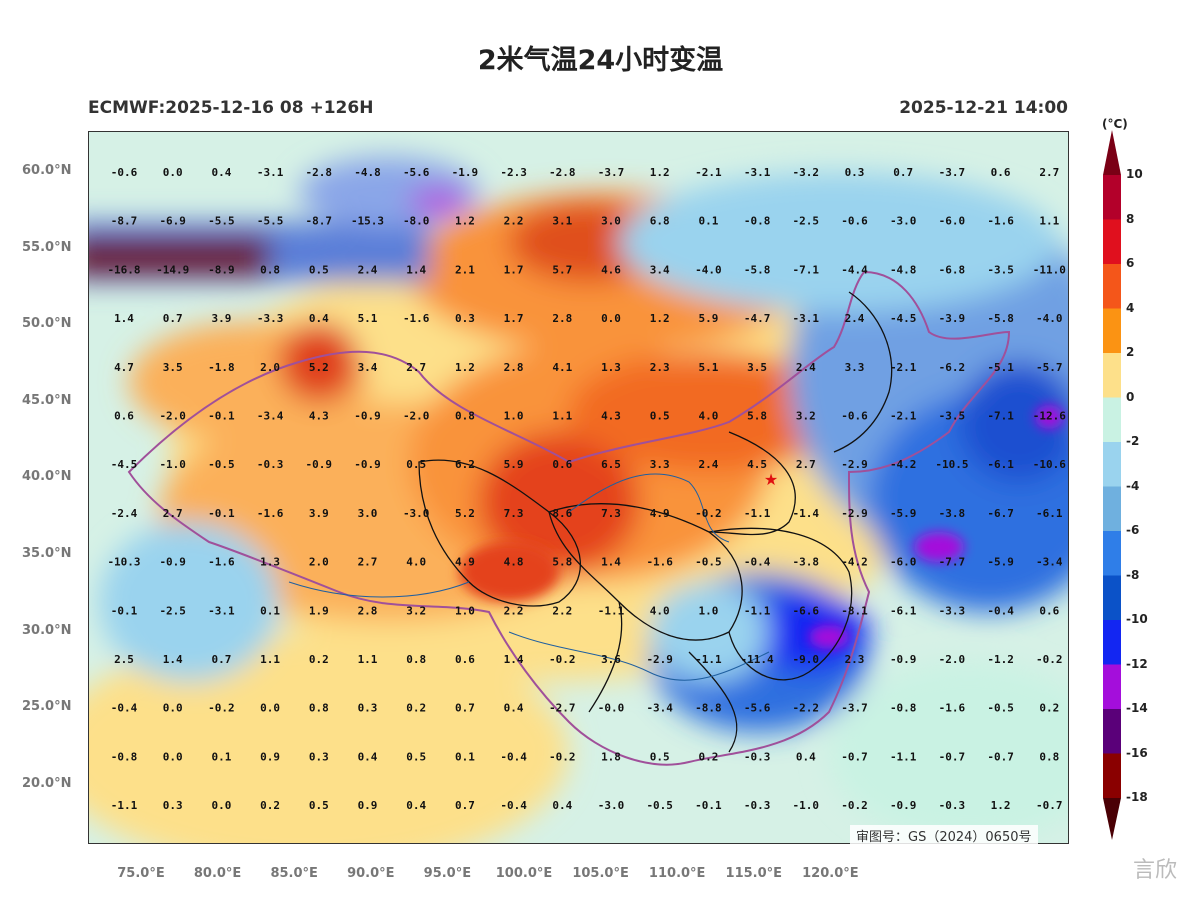 Image resolution: width=1201 pixels, height=900 pixels. I want to click on grid-value: 1.2, so click(1001, 805).